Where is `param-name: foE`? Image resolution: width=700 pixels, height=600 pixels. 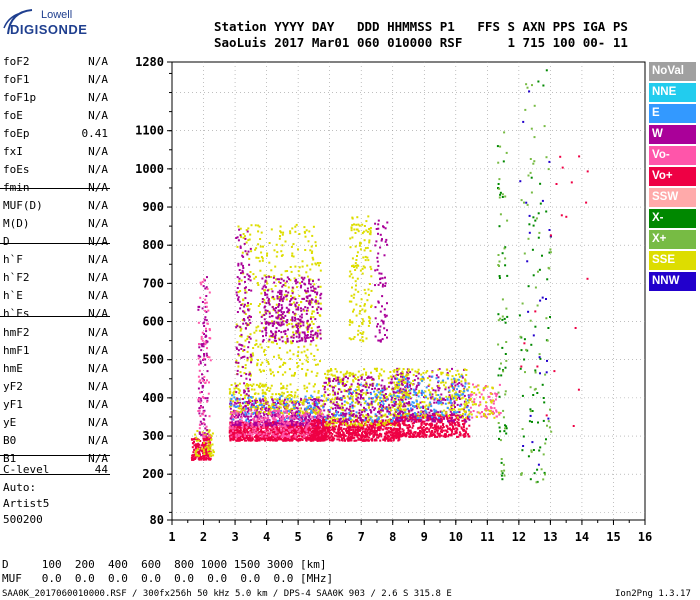
param-name: foE is located at coordinates (13, 115).